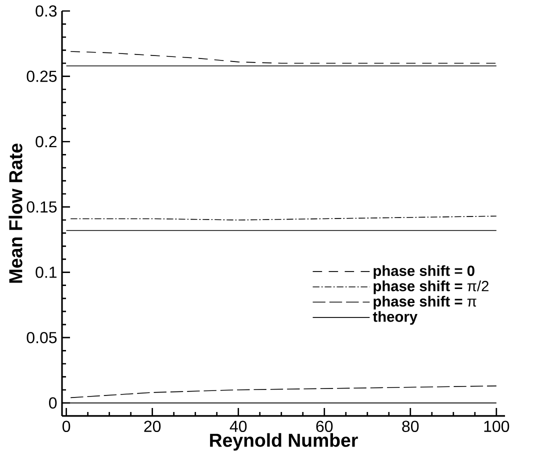  I want to click on x-tick-label: 20, so click(152, 426).